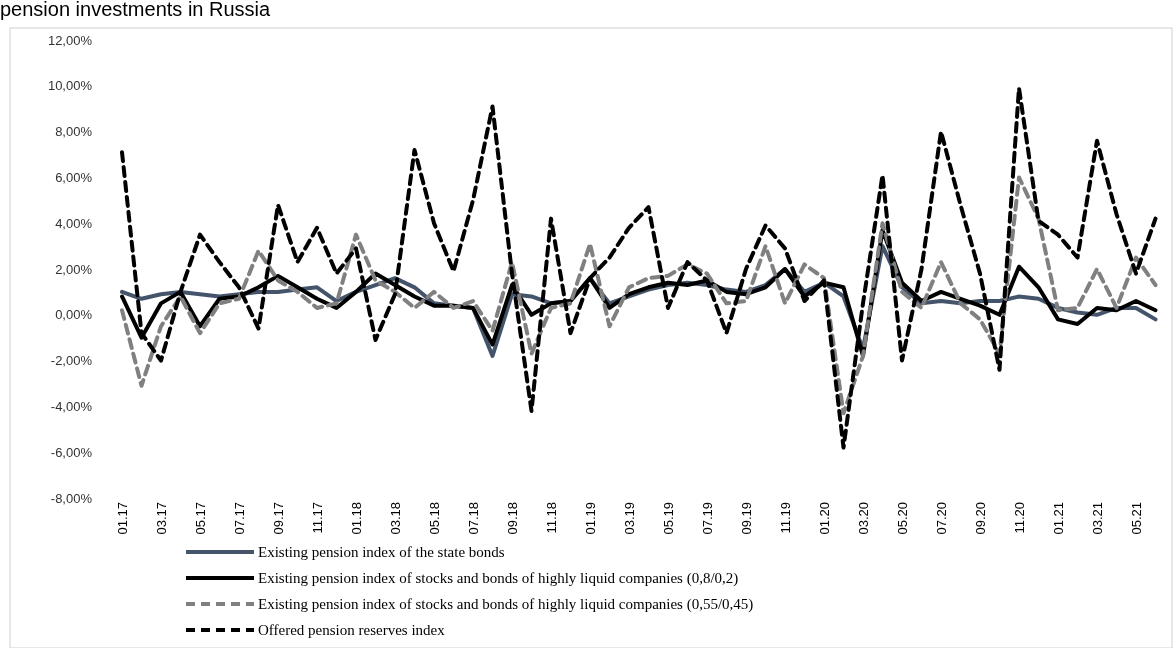 The width and height of the screenshot is (1174, 648). I want to click on legend-label: Existing pension index of stocks and bonds of highly liquid companies (0,55/0,45), so click(506, 605).